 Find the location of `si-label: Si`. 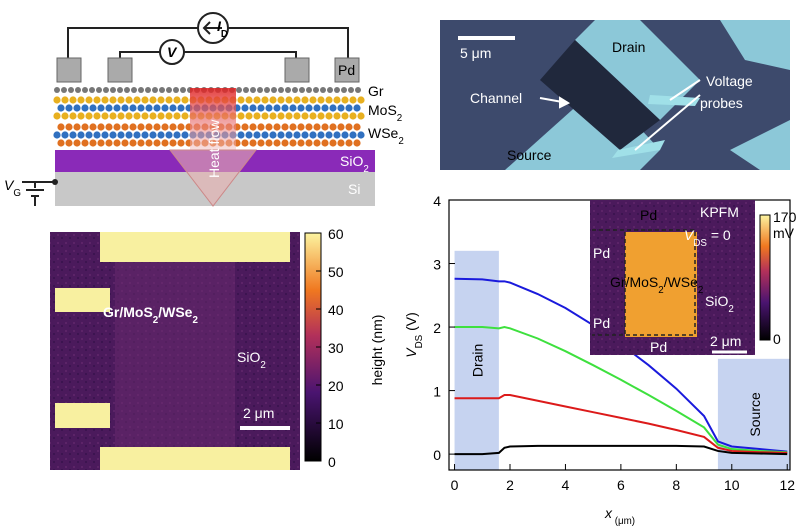

si-label: Si is located at coordinates (354, 189).